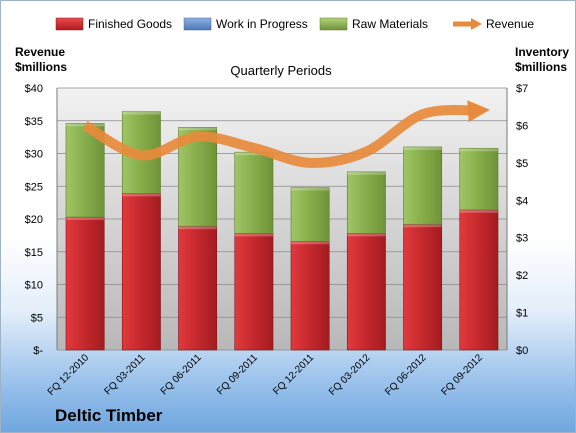 The image size is (576, 433). I want to click on legend-swatch-work-in-progress, so click(197, 24).